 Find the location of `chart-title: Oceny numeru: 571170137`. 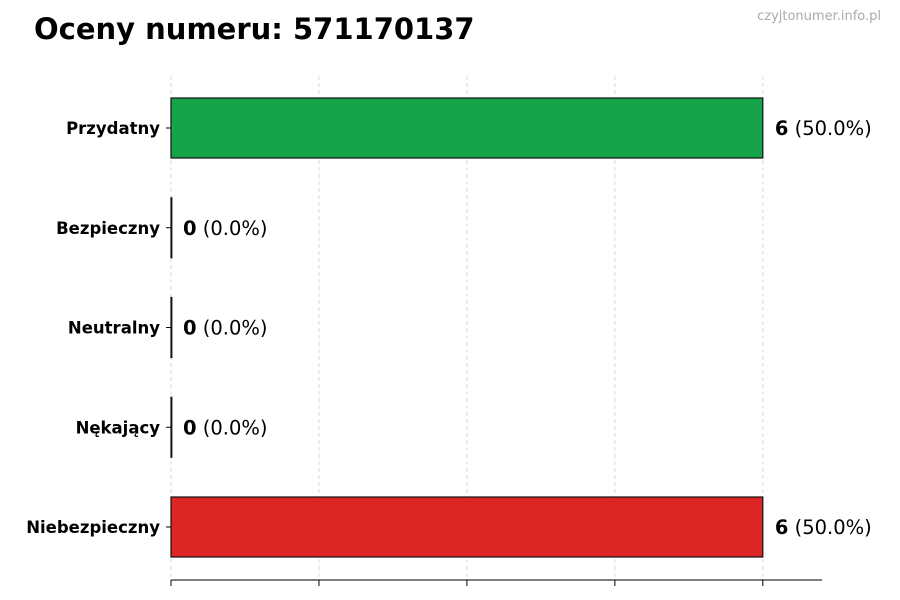

chart-title: Oceny numeru: 571170137 is located at coordinates (254, 29).